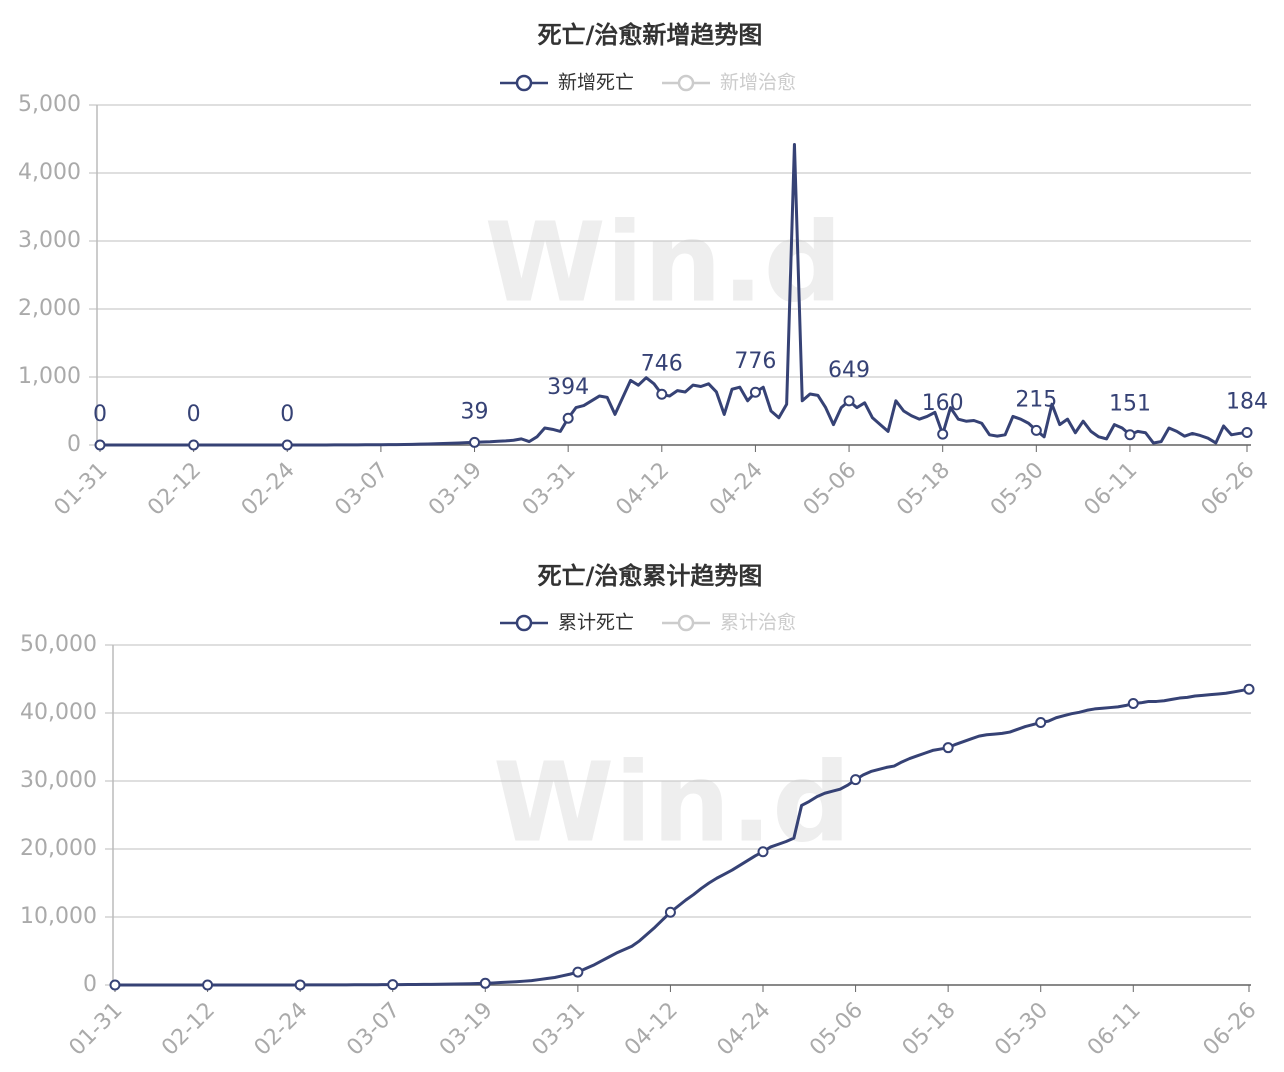 This screenshot has height=1072, width=1284. Describe the element at coordinates (49, 376) in the screenshot. I see `y-tick-label: 1,000` at that location.